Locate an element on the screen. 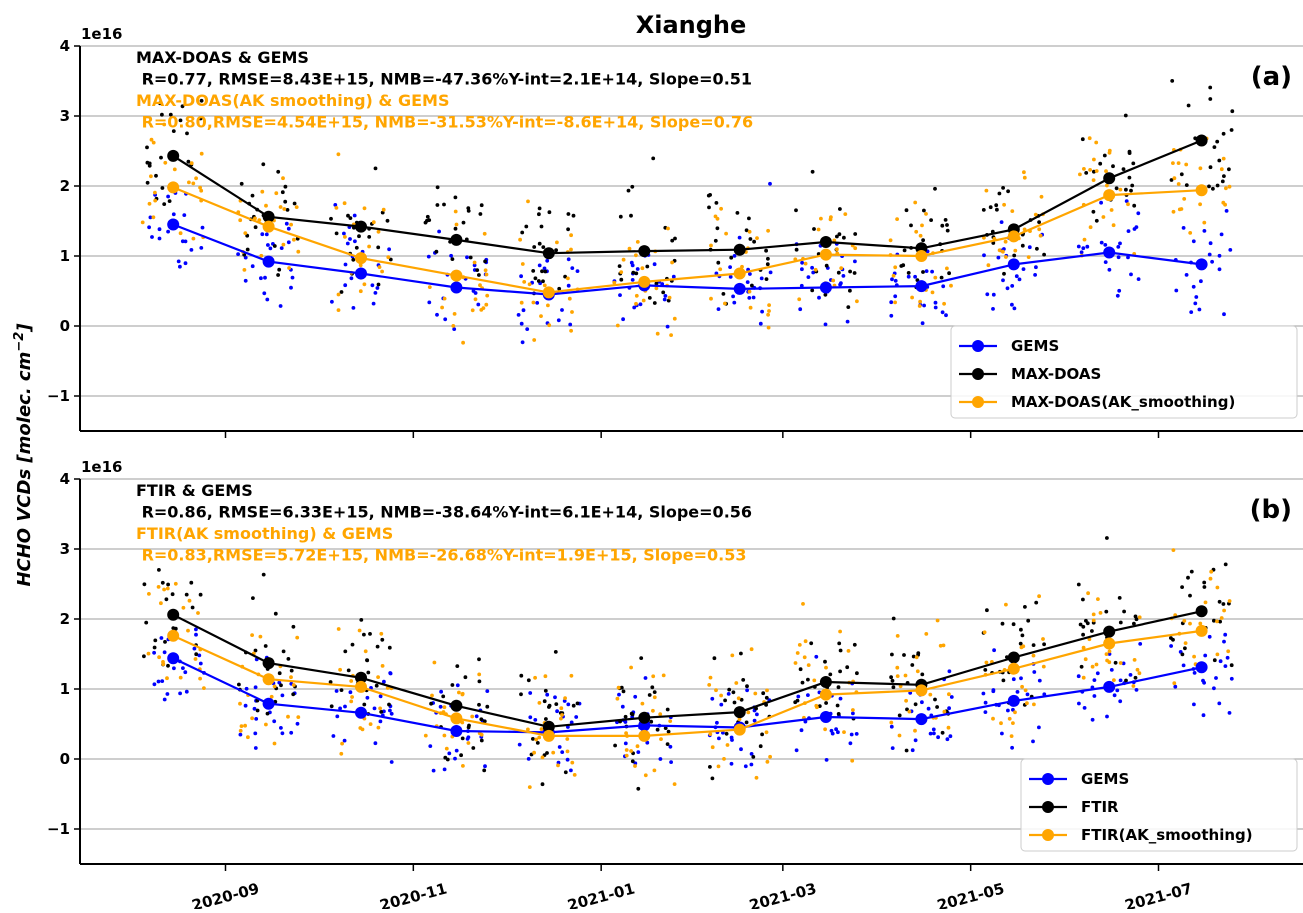  panel-label: (b) is located at coordinates (1271, 510).